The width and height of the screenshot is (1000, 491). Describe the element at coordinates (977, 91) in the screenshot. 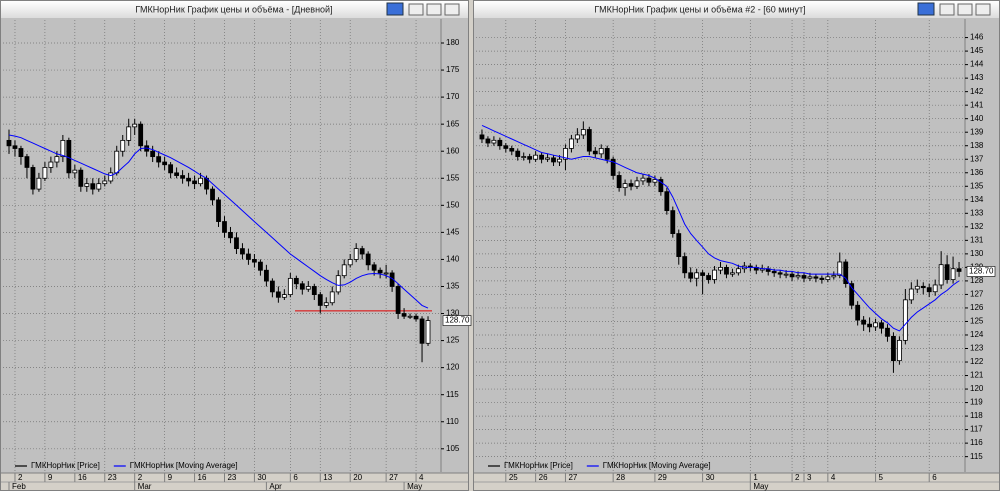

I see `y-tick-label: 142` at that location.